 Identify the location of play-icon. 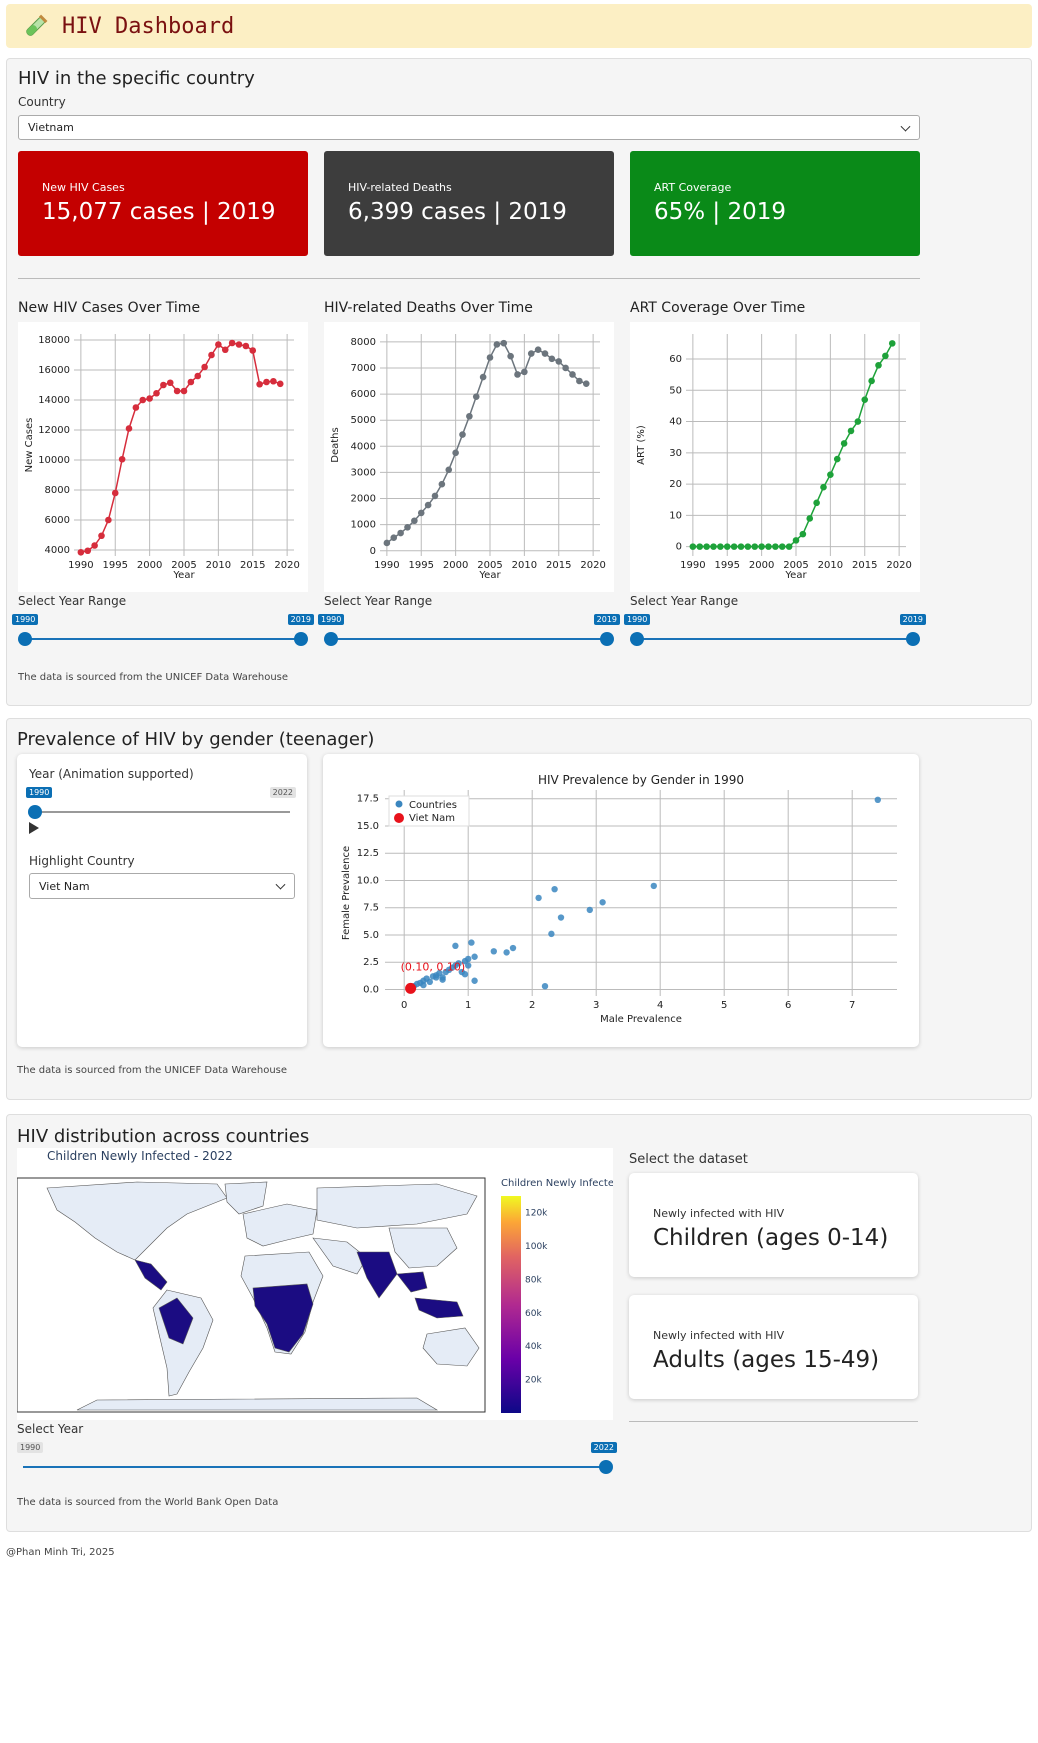
(34, 828).